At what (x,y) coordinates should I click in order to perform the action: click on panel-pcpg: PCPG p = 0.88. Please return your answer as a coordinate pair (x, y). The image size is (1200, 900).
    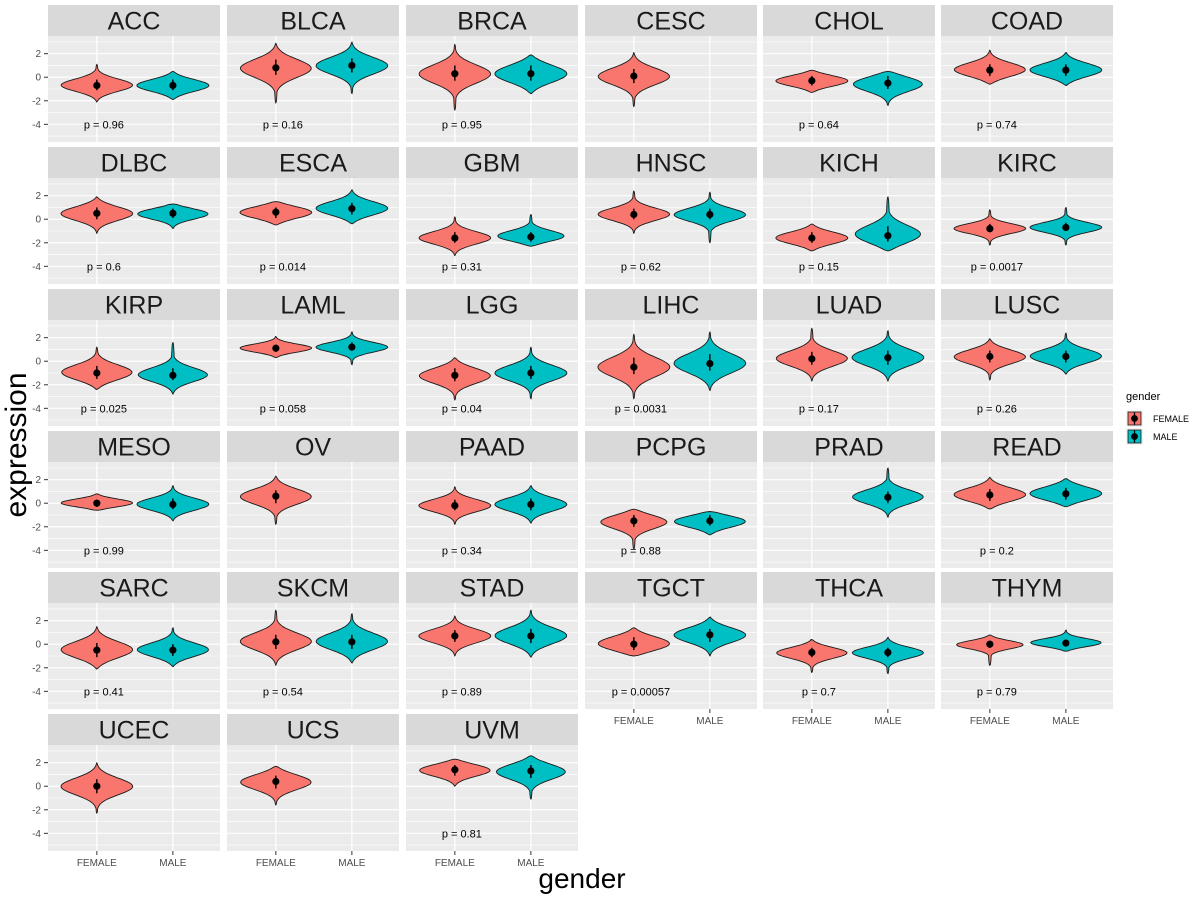
    Looking at the image, I should click on (671, 499).